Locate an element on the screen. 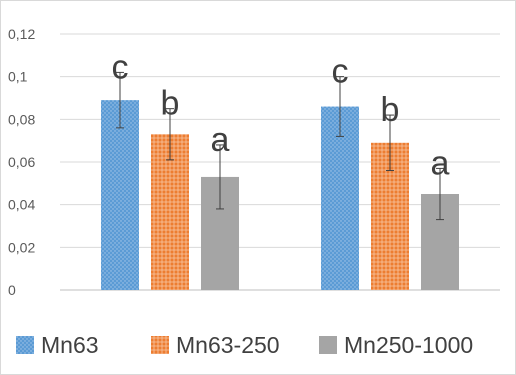  y-tick-label: 0,12 is located at coordinates (21, 34).